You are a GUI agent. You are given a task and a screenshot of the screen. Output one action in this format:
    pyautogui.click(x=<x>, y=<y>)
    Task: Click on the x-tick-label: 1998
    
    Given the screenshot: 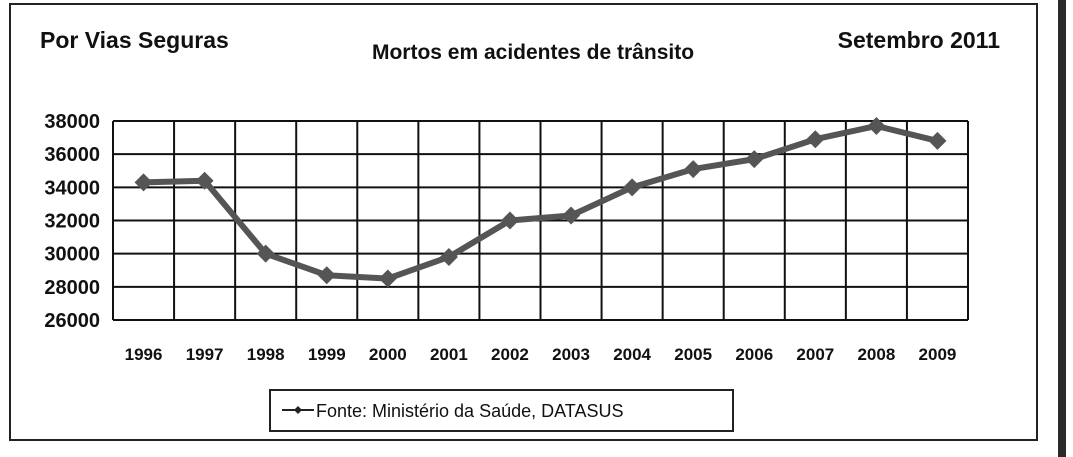 What is the action you would take?
    pyautogui.click(x=266, y=354)
    